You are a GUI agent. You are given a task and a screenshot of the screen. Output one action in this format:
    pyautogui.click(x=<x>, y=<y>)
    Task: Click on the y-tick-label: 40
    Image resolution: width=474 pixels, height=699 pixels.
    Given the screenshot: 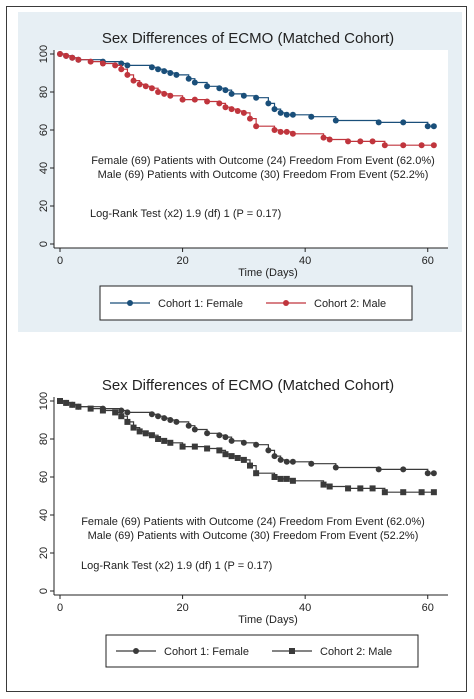 What is the action you would take?
    pyautogui.click(x=44, y=168)
    